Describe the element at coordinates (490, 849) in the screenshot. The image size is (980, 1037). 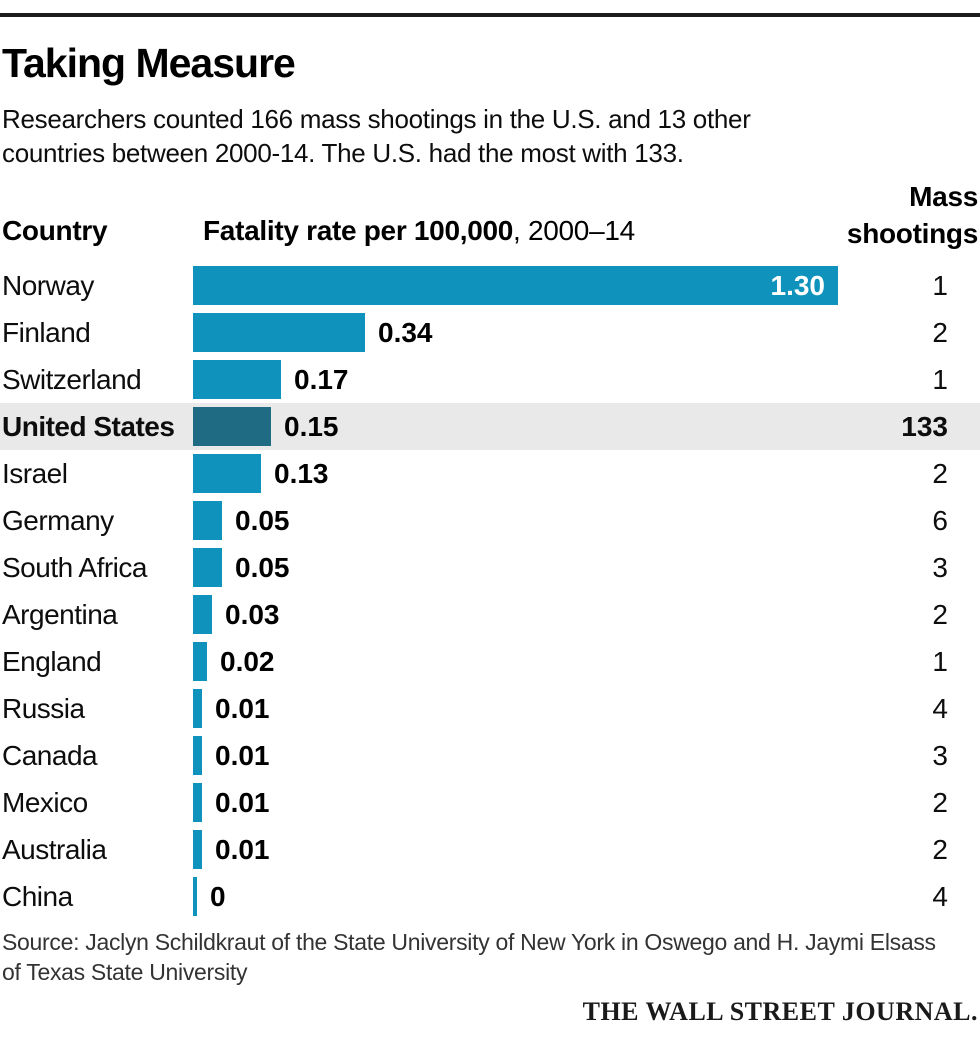
I see `table-row: Australia 0.01 2` at that location.